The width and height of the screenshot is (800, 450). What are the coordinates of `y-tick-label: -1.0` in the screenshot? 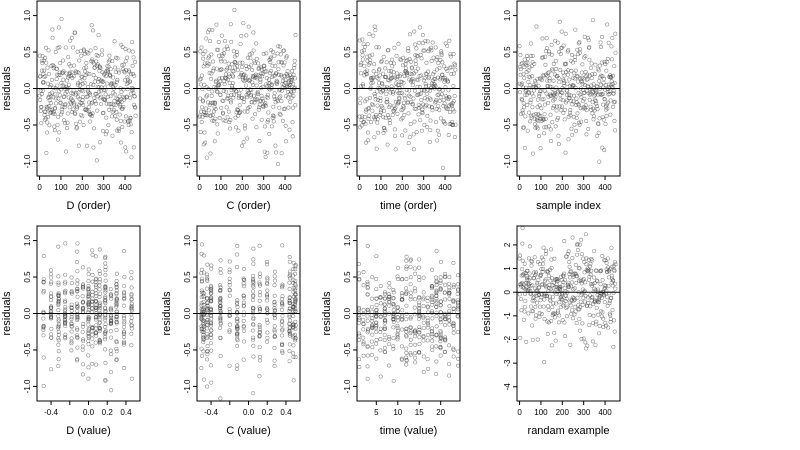 It's located at (507, 161).